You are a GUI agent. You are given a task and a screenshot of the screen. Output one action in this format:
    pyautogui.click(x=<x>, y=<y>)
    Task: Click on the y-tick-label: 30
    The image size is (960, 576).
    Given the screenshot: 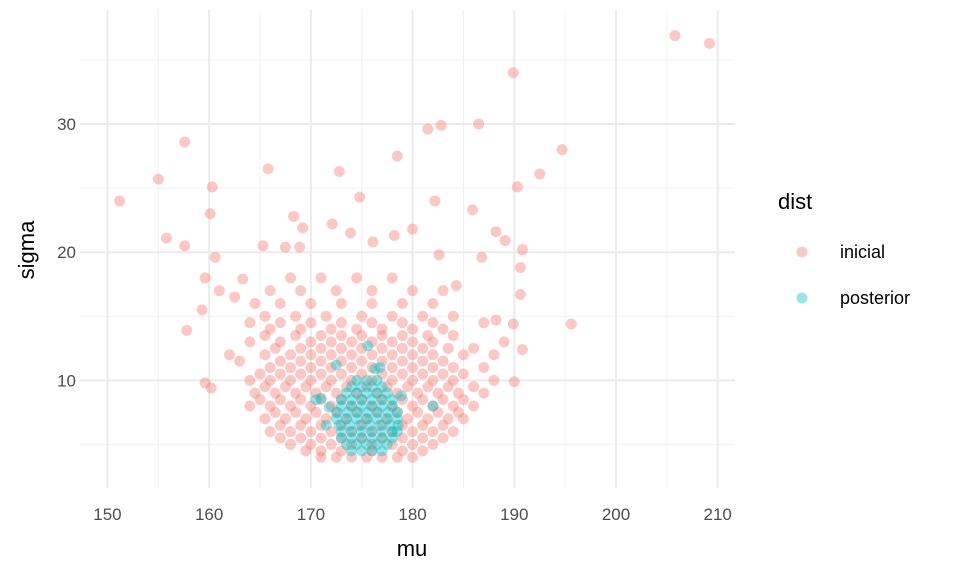 What is the action you would take?
    pyautogui.click(x=66, y=124)
    